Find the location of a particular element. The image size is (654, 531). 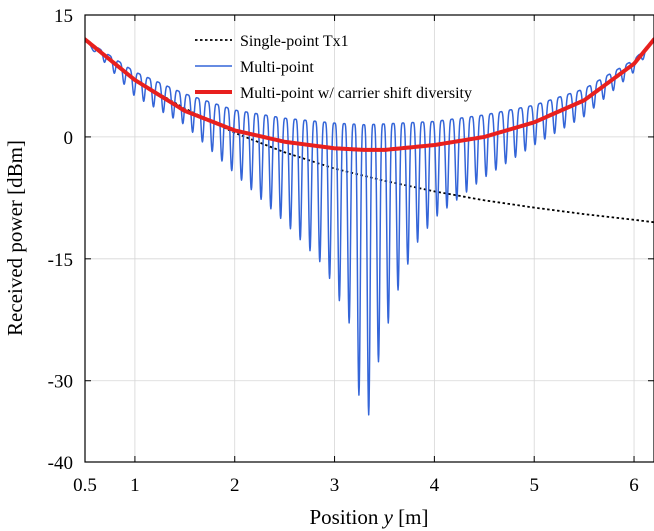

x-axis-label-variable: y is located at coordinates (388, 517).